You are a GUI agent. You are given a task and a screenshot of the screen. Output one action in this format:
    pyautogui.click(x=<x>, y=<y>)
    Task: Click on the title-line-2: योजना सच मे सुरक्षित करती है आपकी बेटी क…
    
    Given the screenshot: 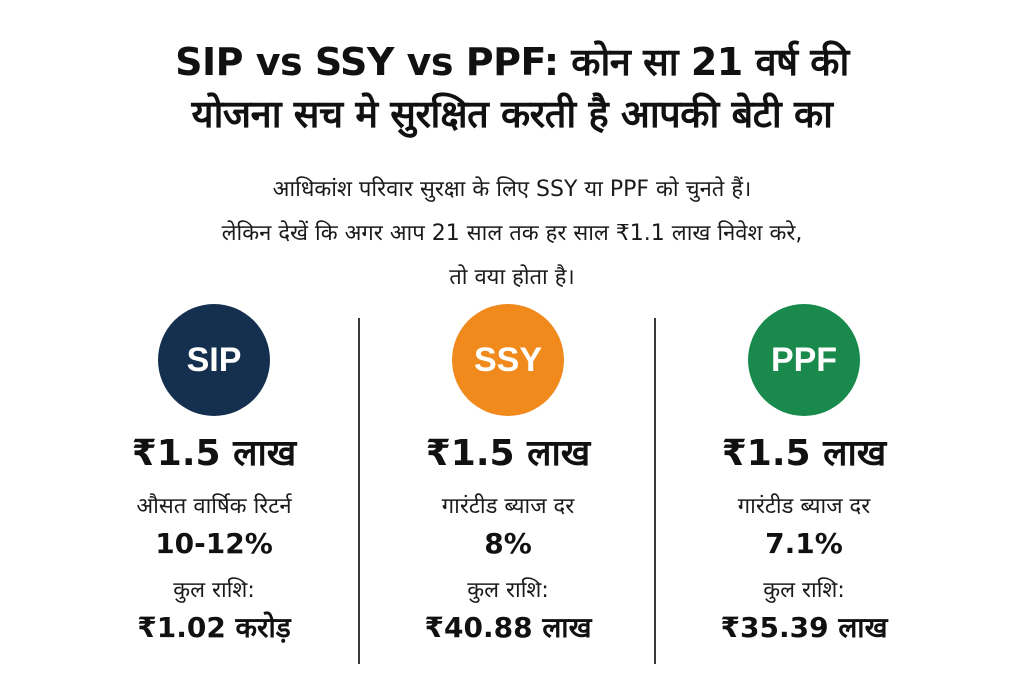 What is the action you would take?
    pyautogui.click(x=512, y=114)
    